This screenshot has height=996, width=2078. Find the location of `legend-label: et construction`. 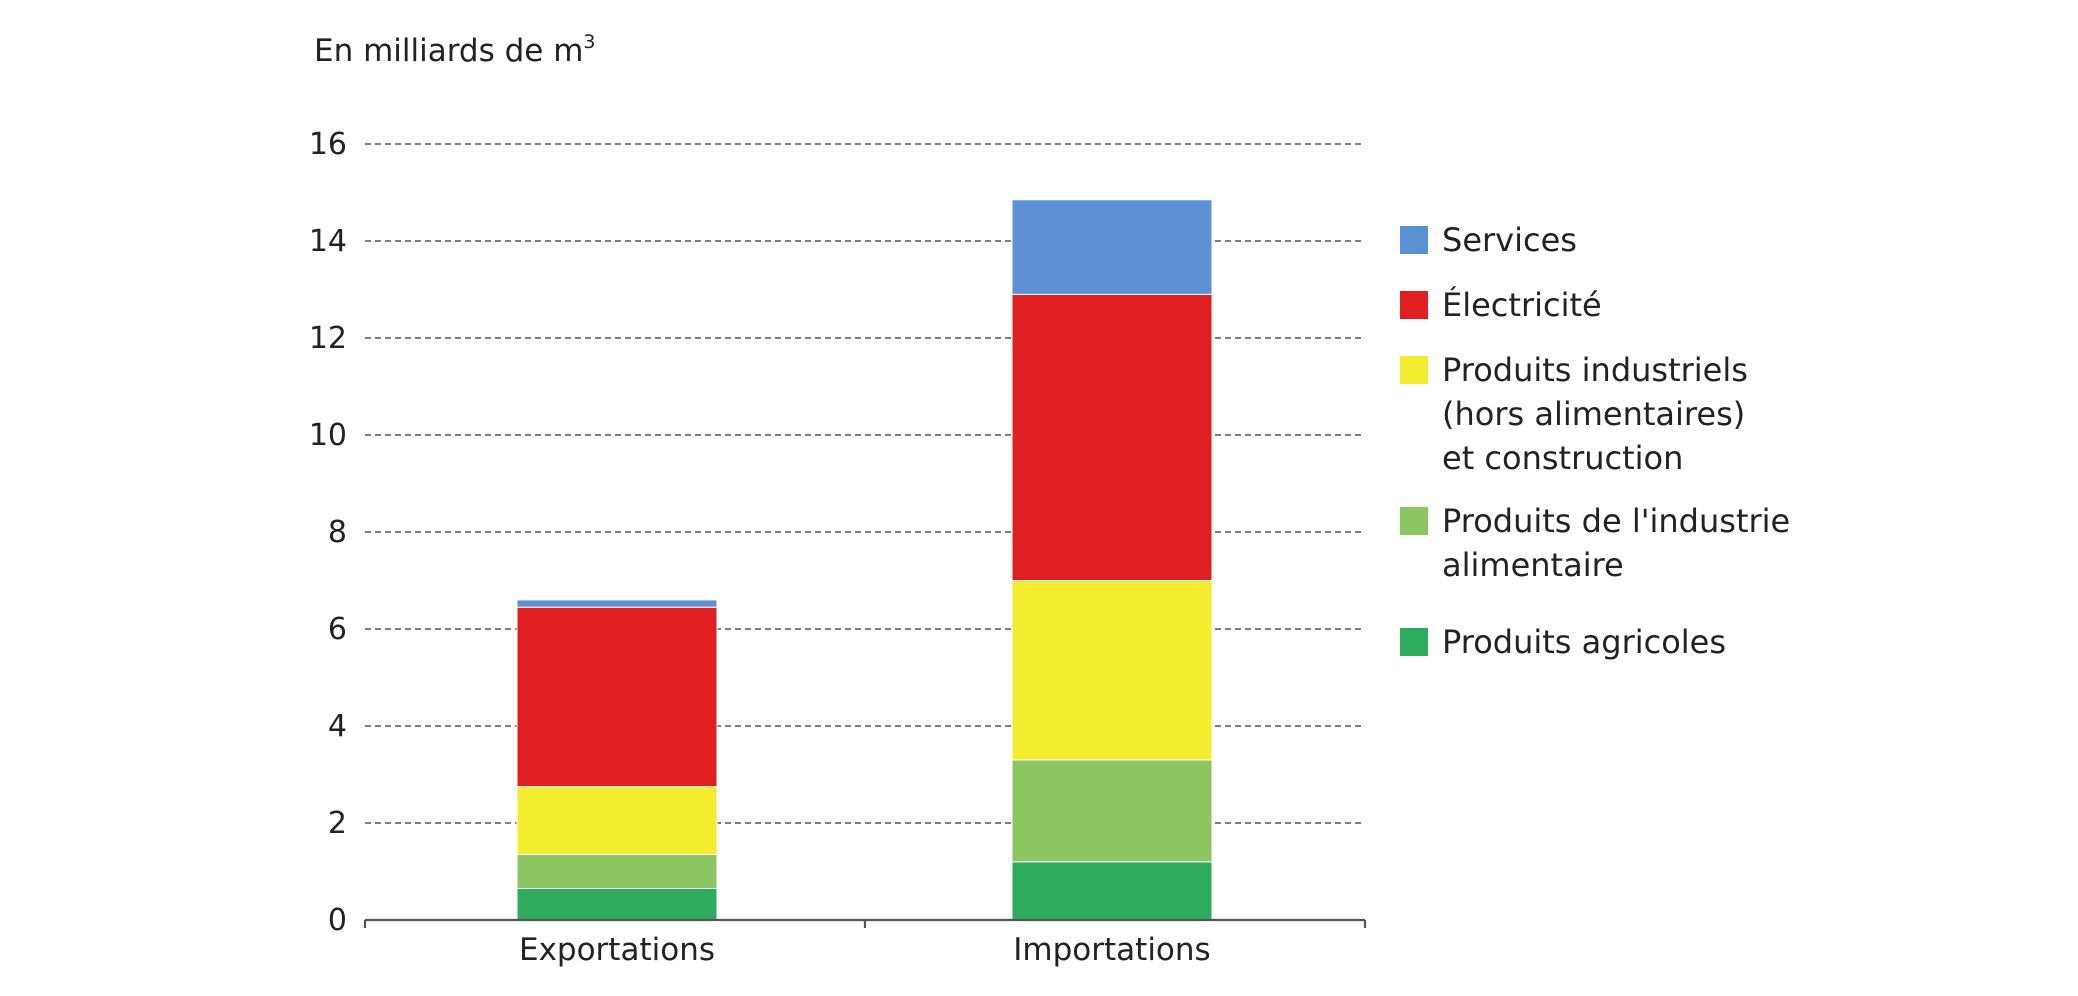

legend-label: et construction is located at coordinates (1562, 458).